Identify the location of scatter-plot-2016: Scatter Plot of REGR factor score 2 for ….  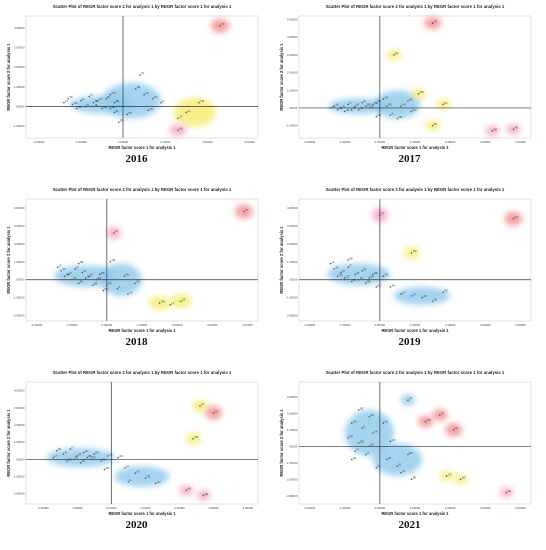
(132, 84).